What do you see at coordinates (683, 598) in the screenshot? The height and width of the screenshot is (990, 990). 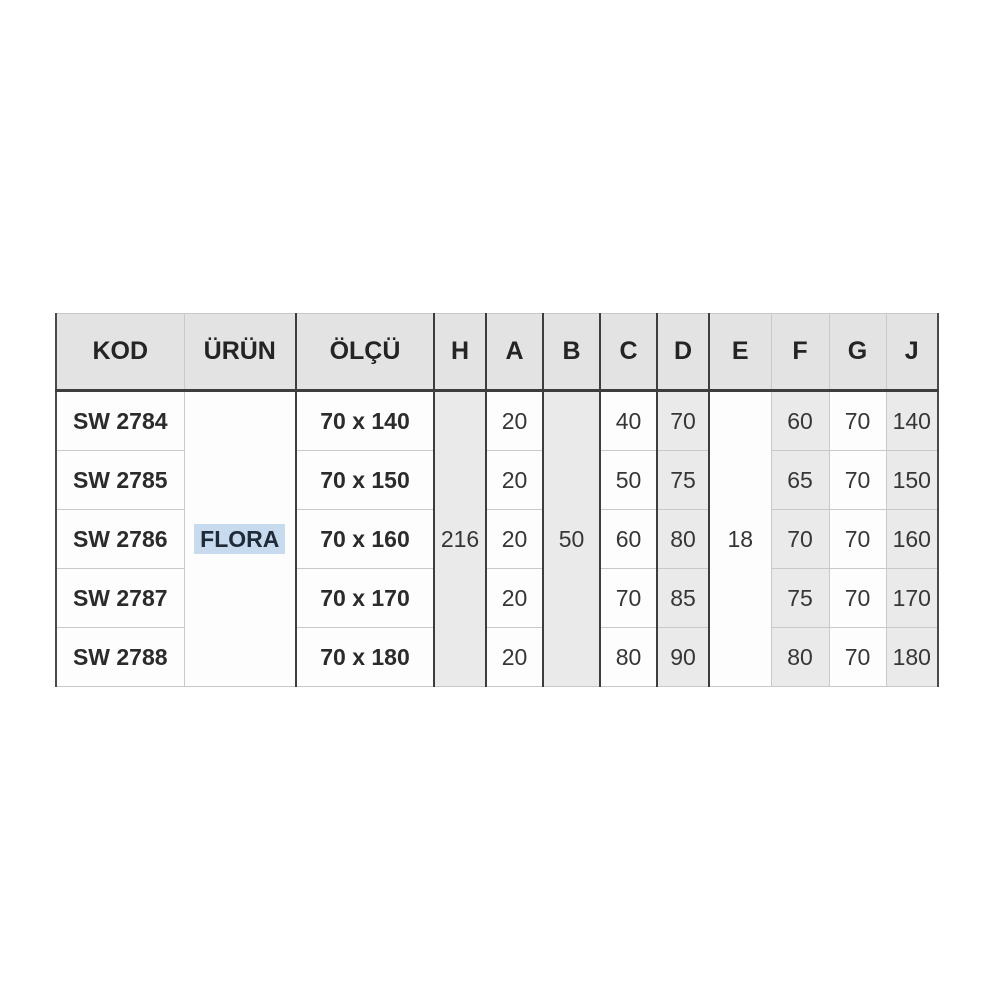 I see `cell-r3-d: 85` at bounding box center [683, 598].